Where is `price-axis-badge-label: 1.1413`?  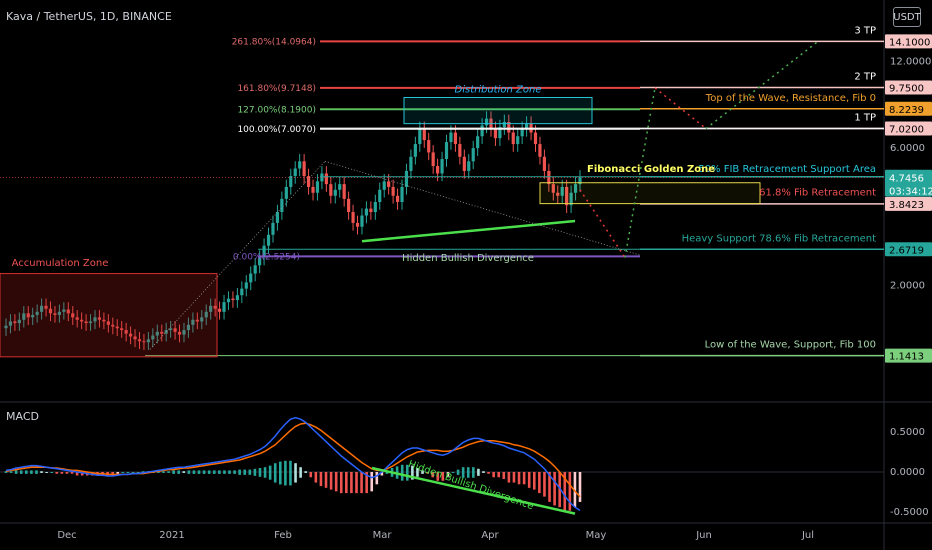
price-axis-badge-label: 1.1413 is located at coordinates (906, 357).